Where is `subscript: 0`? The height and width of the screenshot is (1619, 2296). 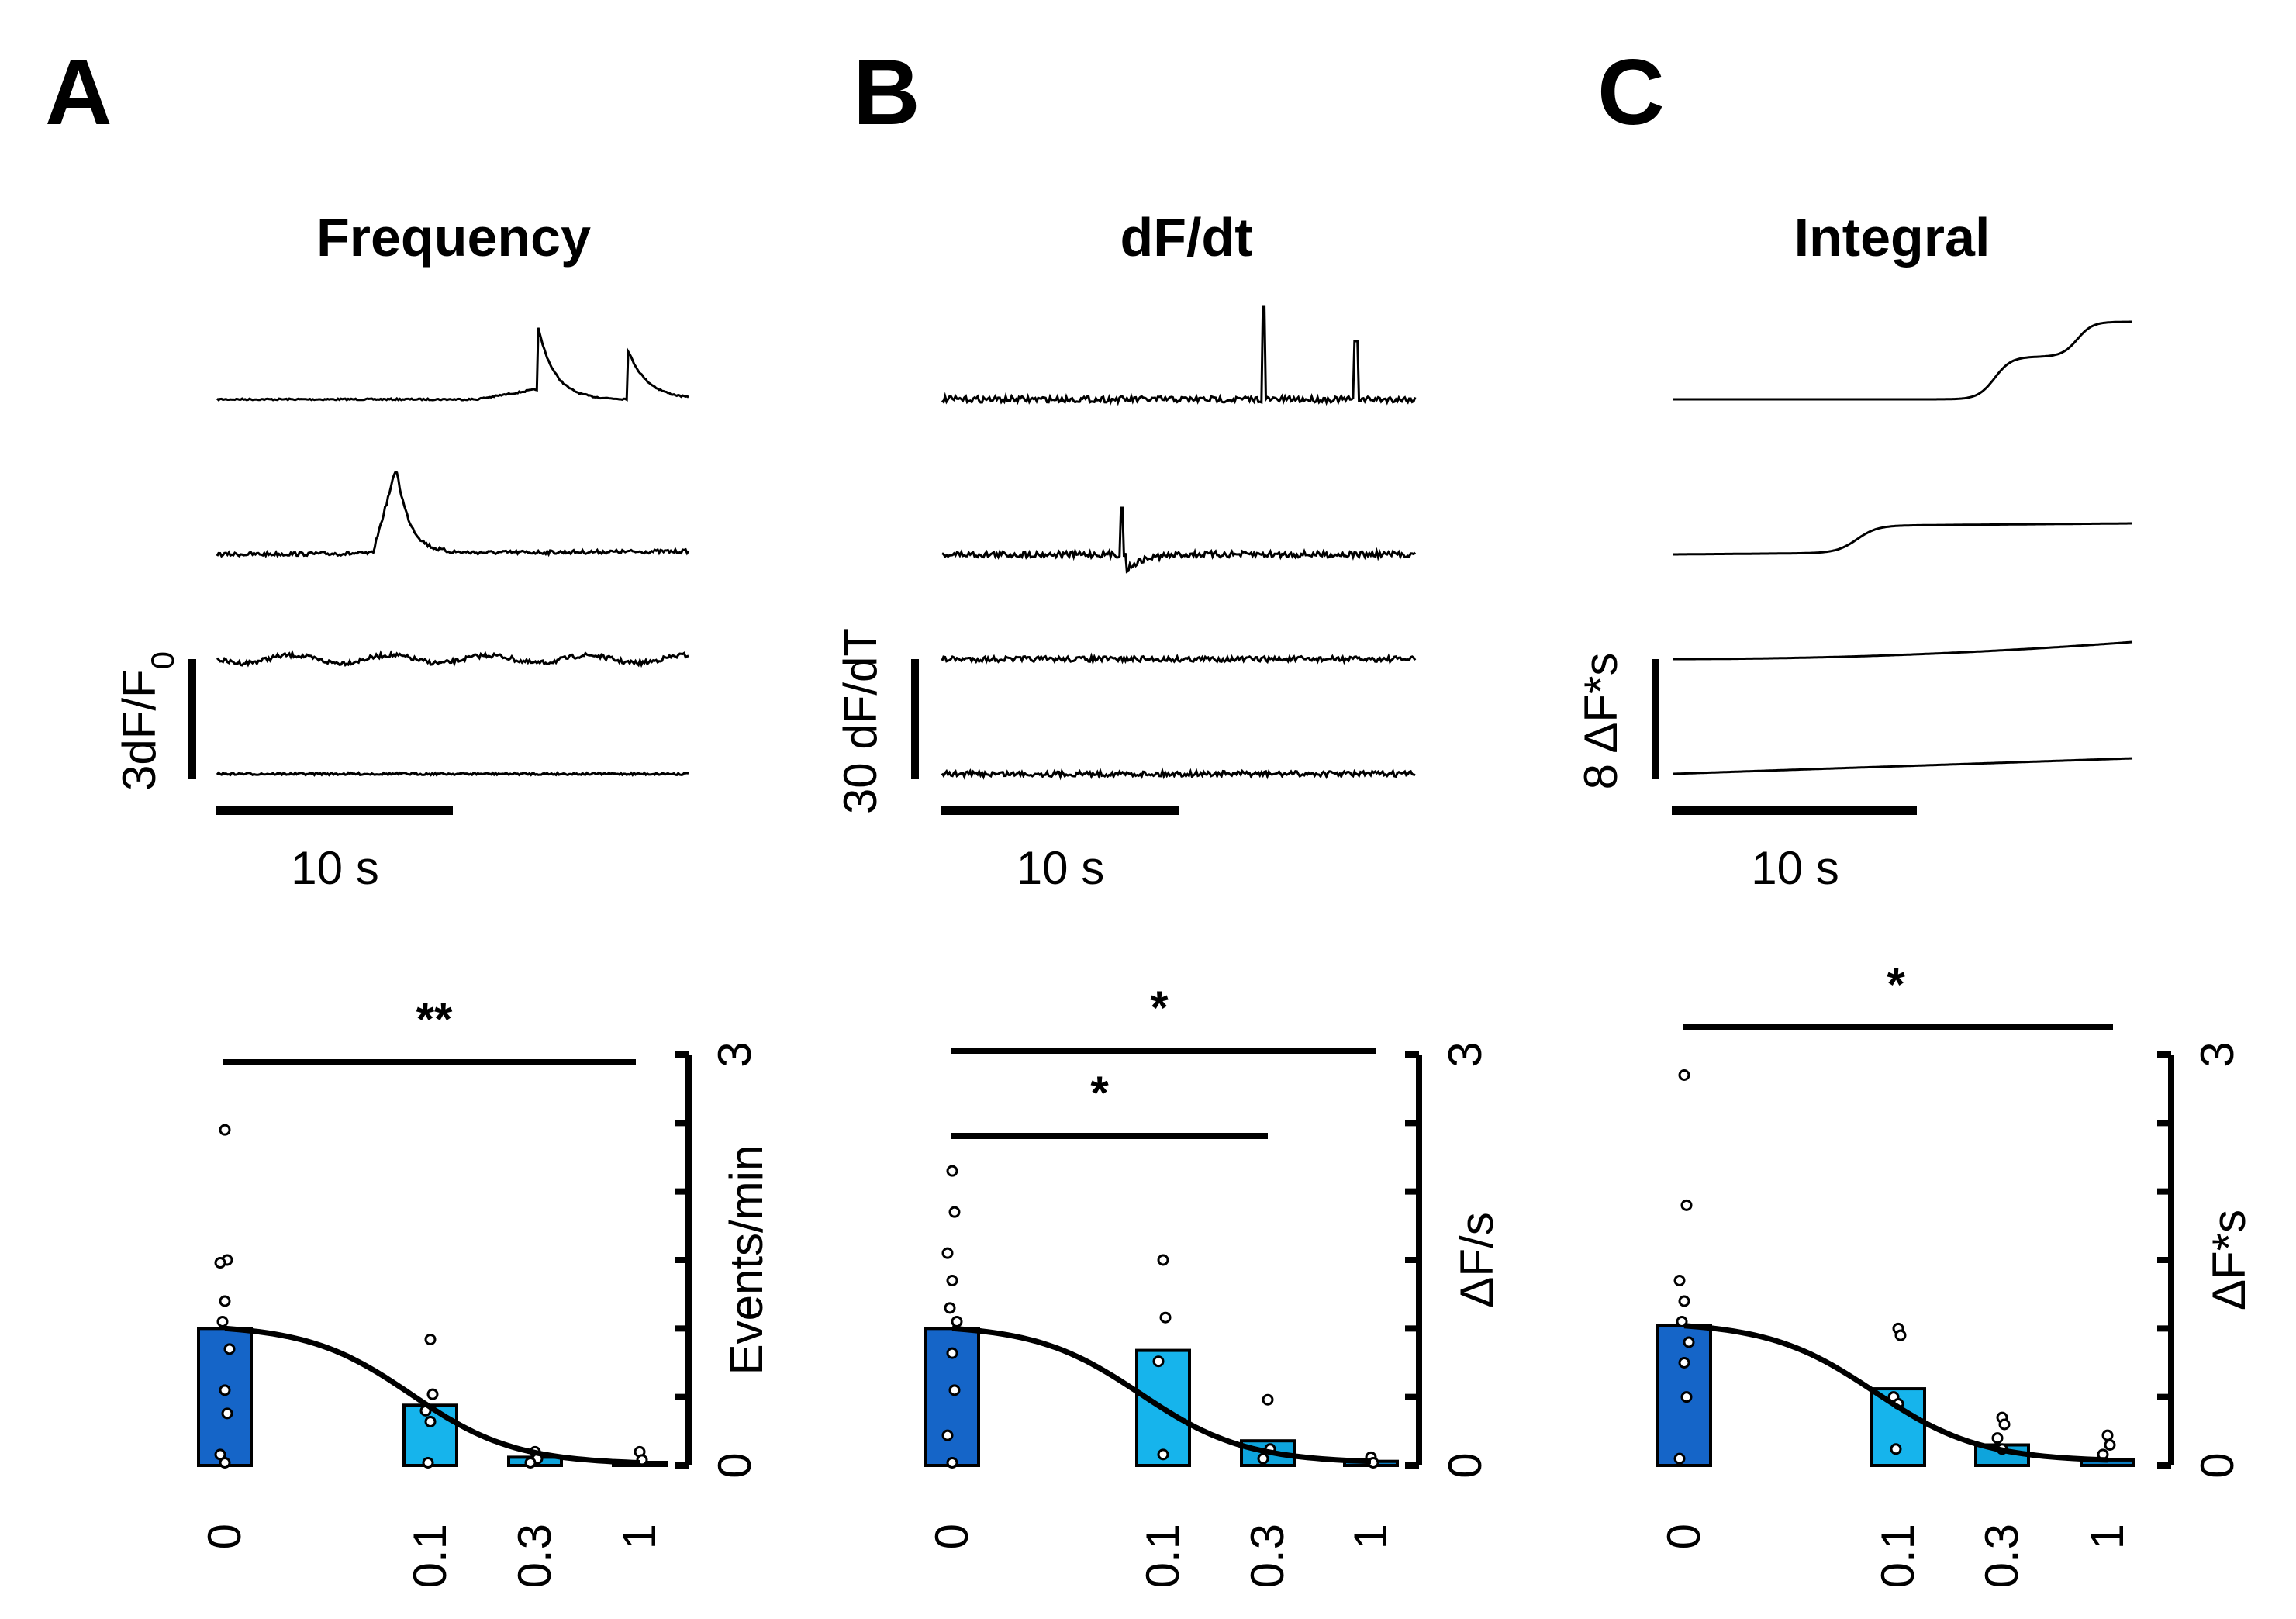
subscript: 0 is located at coordinates (162, 660).